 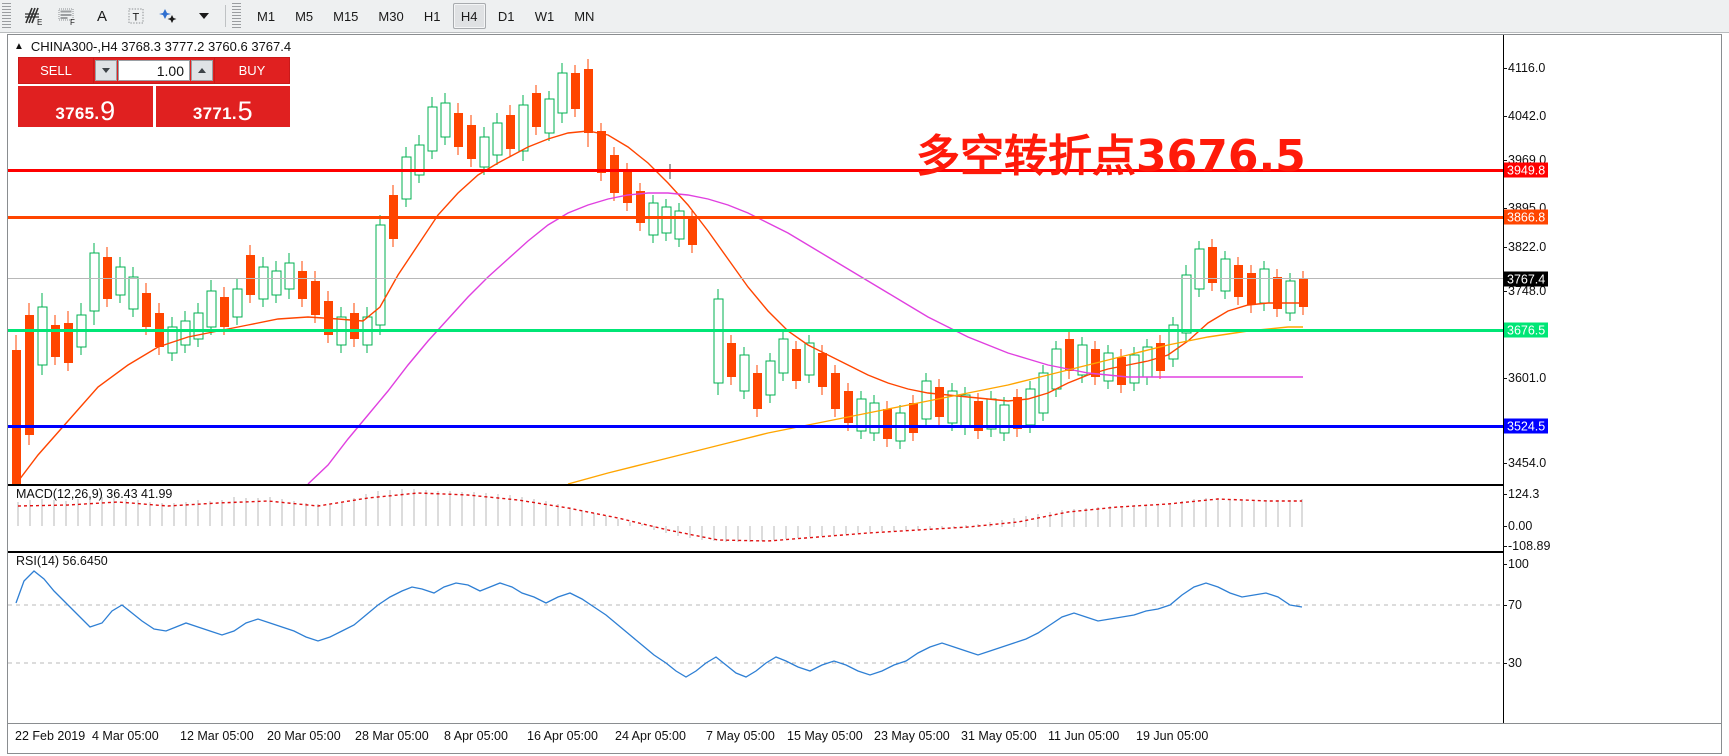 What do you see at coordinates (204, 16) in the screenshot?
I see `objects-dropdown-arrow` at bounding box center [204, 16].